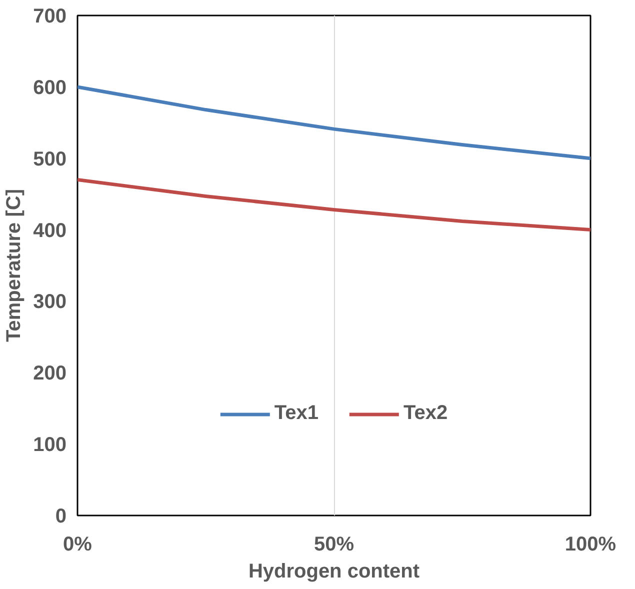 This screenshot has width=635, height=589. What do you see at coordinates (50, 302) in the screenshot?
I see `y-tick-label: 300` at bounding box center [50, 302].